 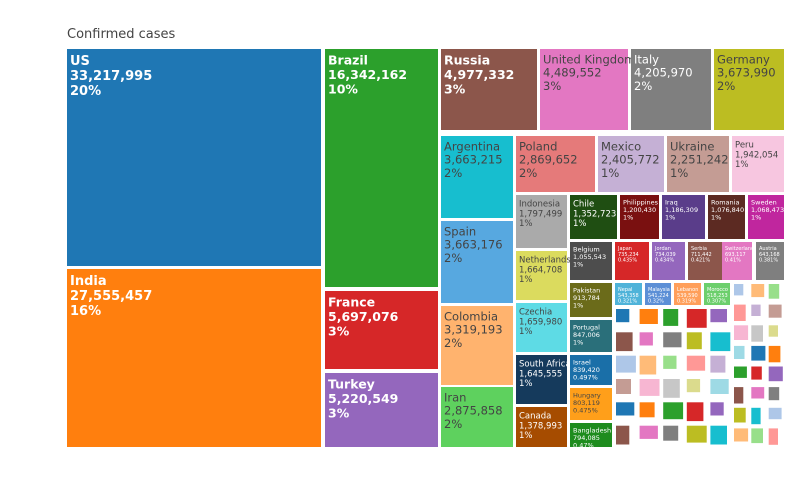 I want to click on tile-label-name: Pakistan, so click(x=586, y=291).